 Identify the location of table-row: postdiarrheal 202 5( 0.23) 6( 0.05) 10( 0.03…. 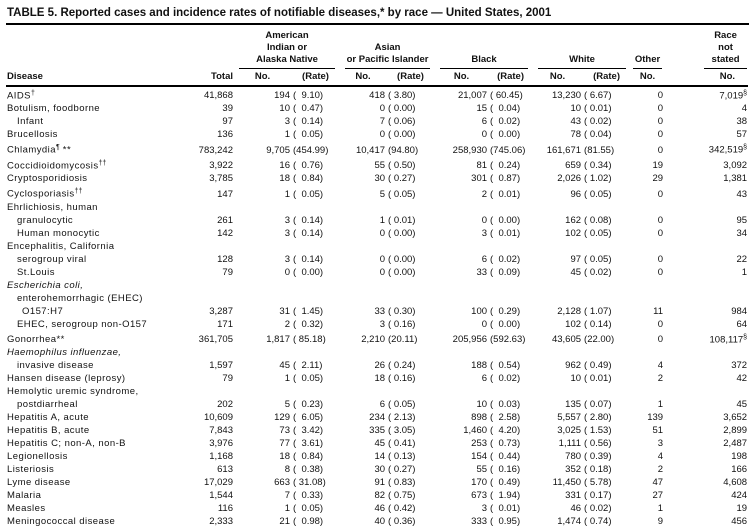
(377, 404).